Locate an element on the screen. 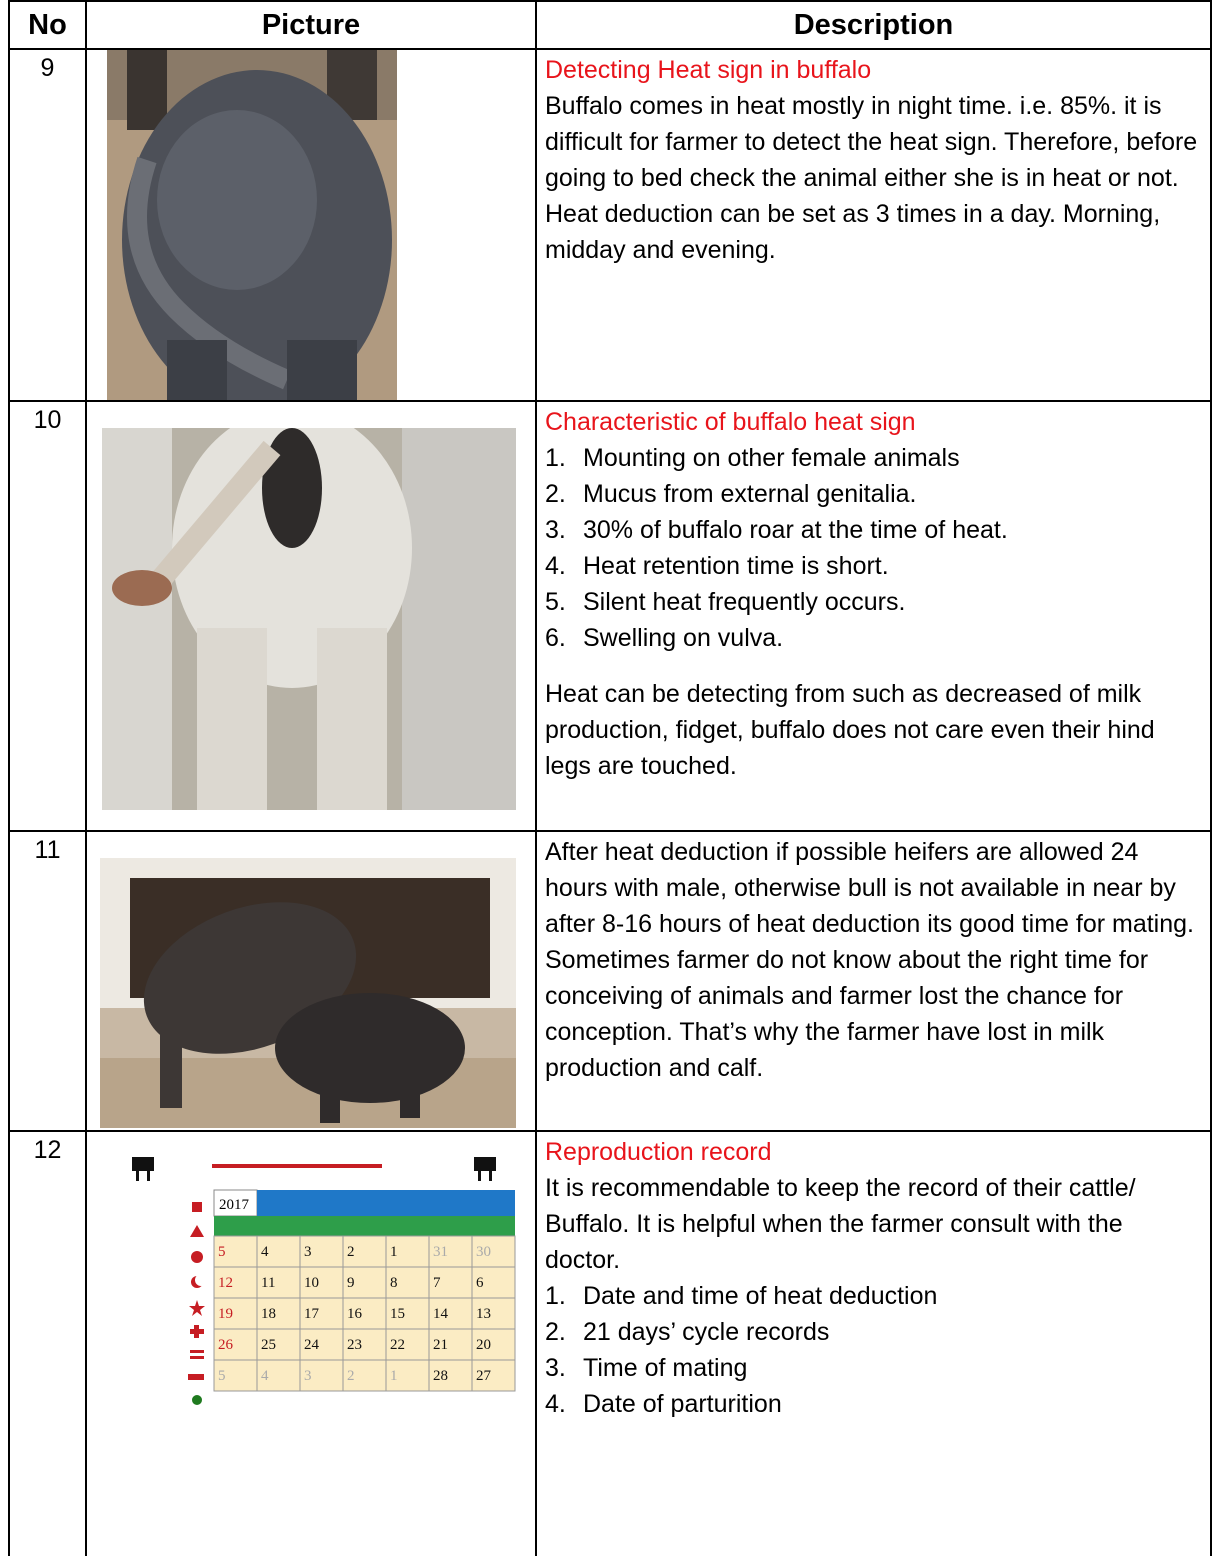  calendar-day: 24 is located at coordinates (312, 1345).